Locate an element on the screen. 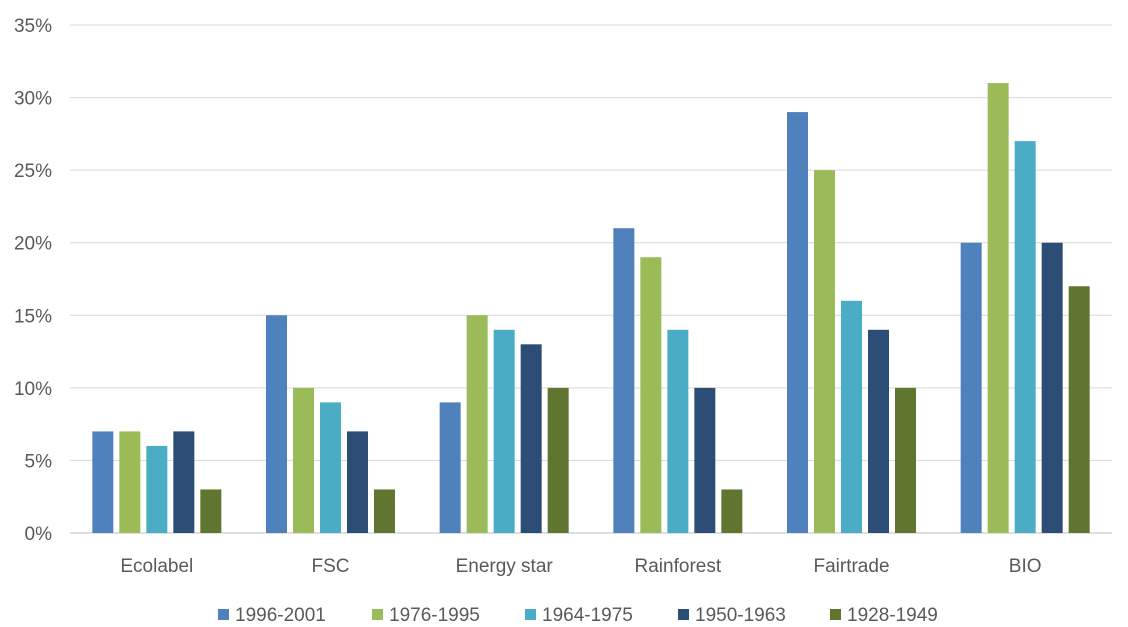 The width and height of the screenshot is (1128, 627). y-tick-label: 10% is located at coordinates (33, 389).